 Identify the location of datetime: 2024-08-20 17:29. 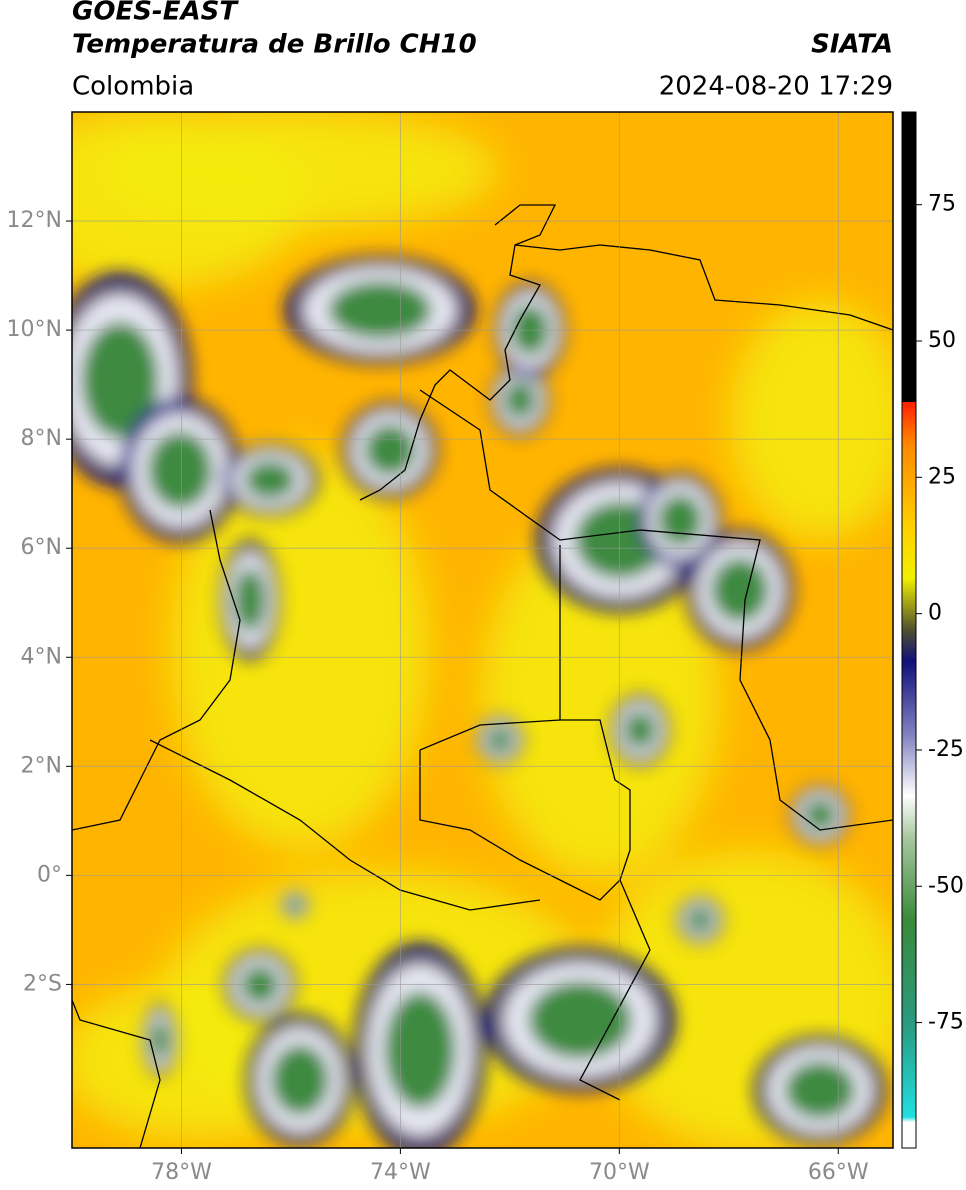
(776, 87).